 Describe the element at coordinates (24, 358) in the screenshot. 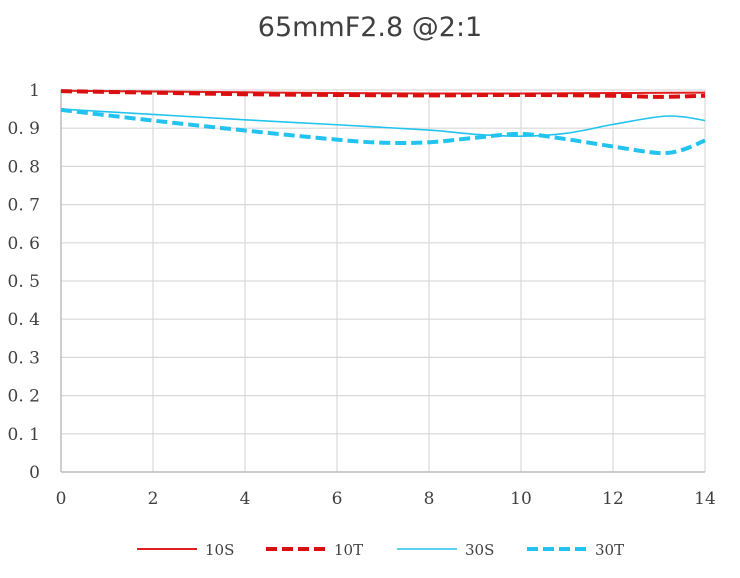

I see `y-tick-label: 0. 3` at that location.